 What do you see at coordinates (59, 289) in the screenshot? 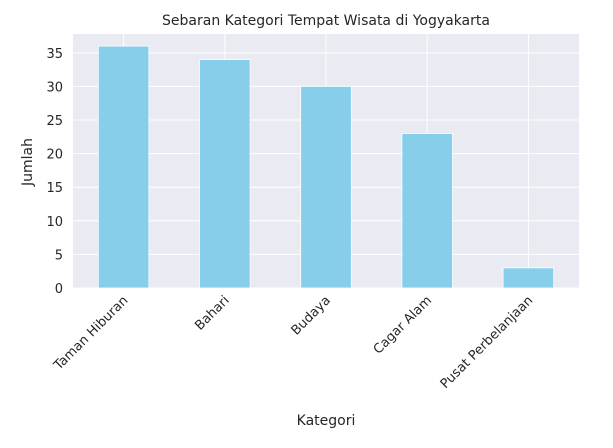
I see `y-tick-label: 0` at bounding box center [59, 289].